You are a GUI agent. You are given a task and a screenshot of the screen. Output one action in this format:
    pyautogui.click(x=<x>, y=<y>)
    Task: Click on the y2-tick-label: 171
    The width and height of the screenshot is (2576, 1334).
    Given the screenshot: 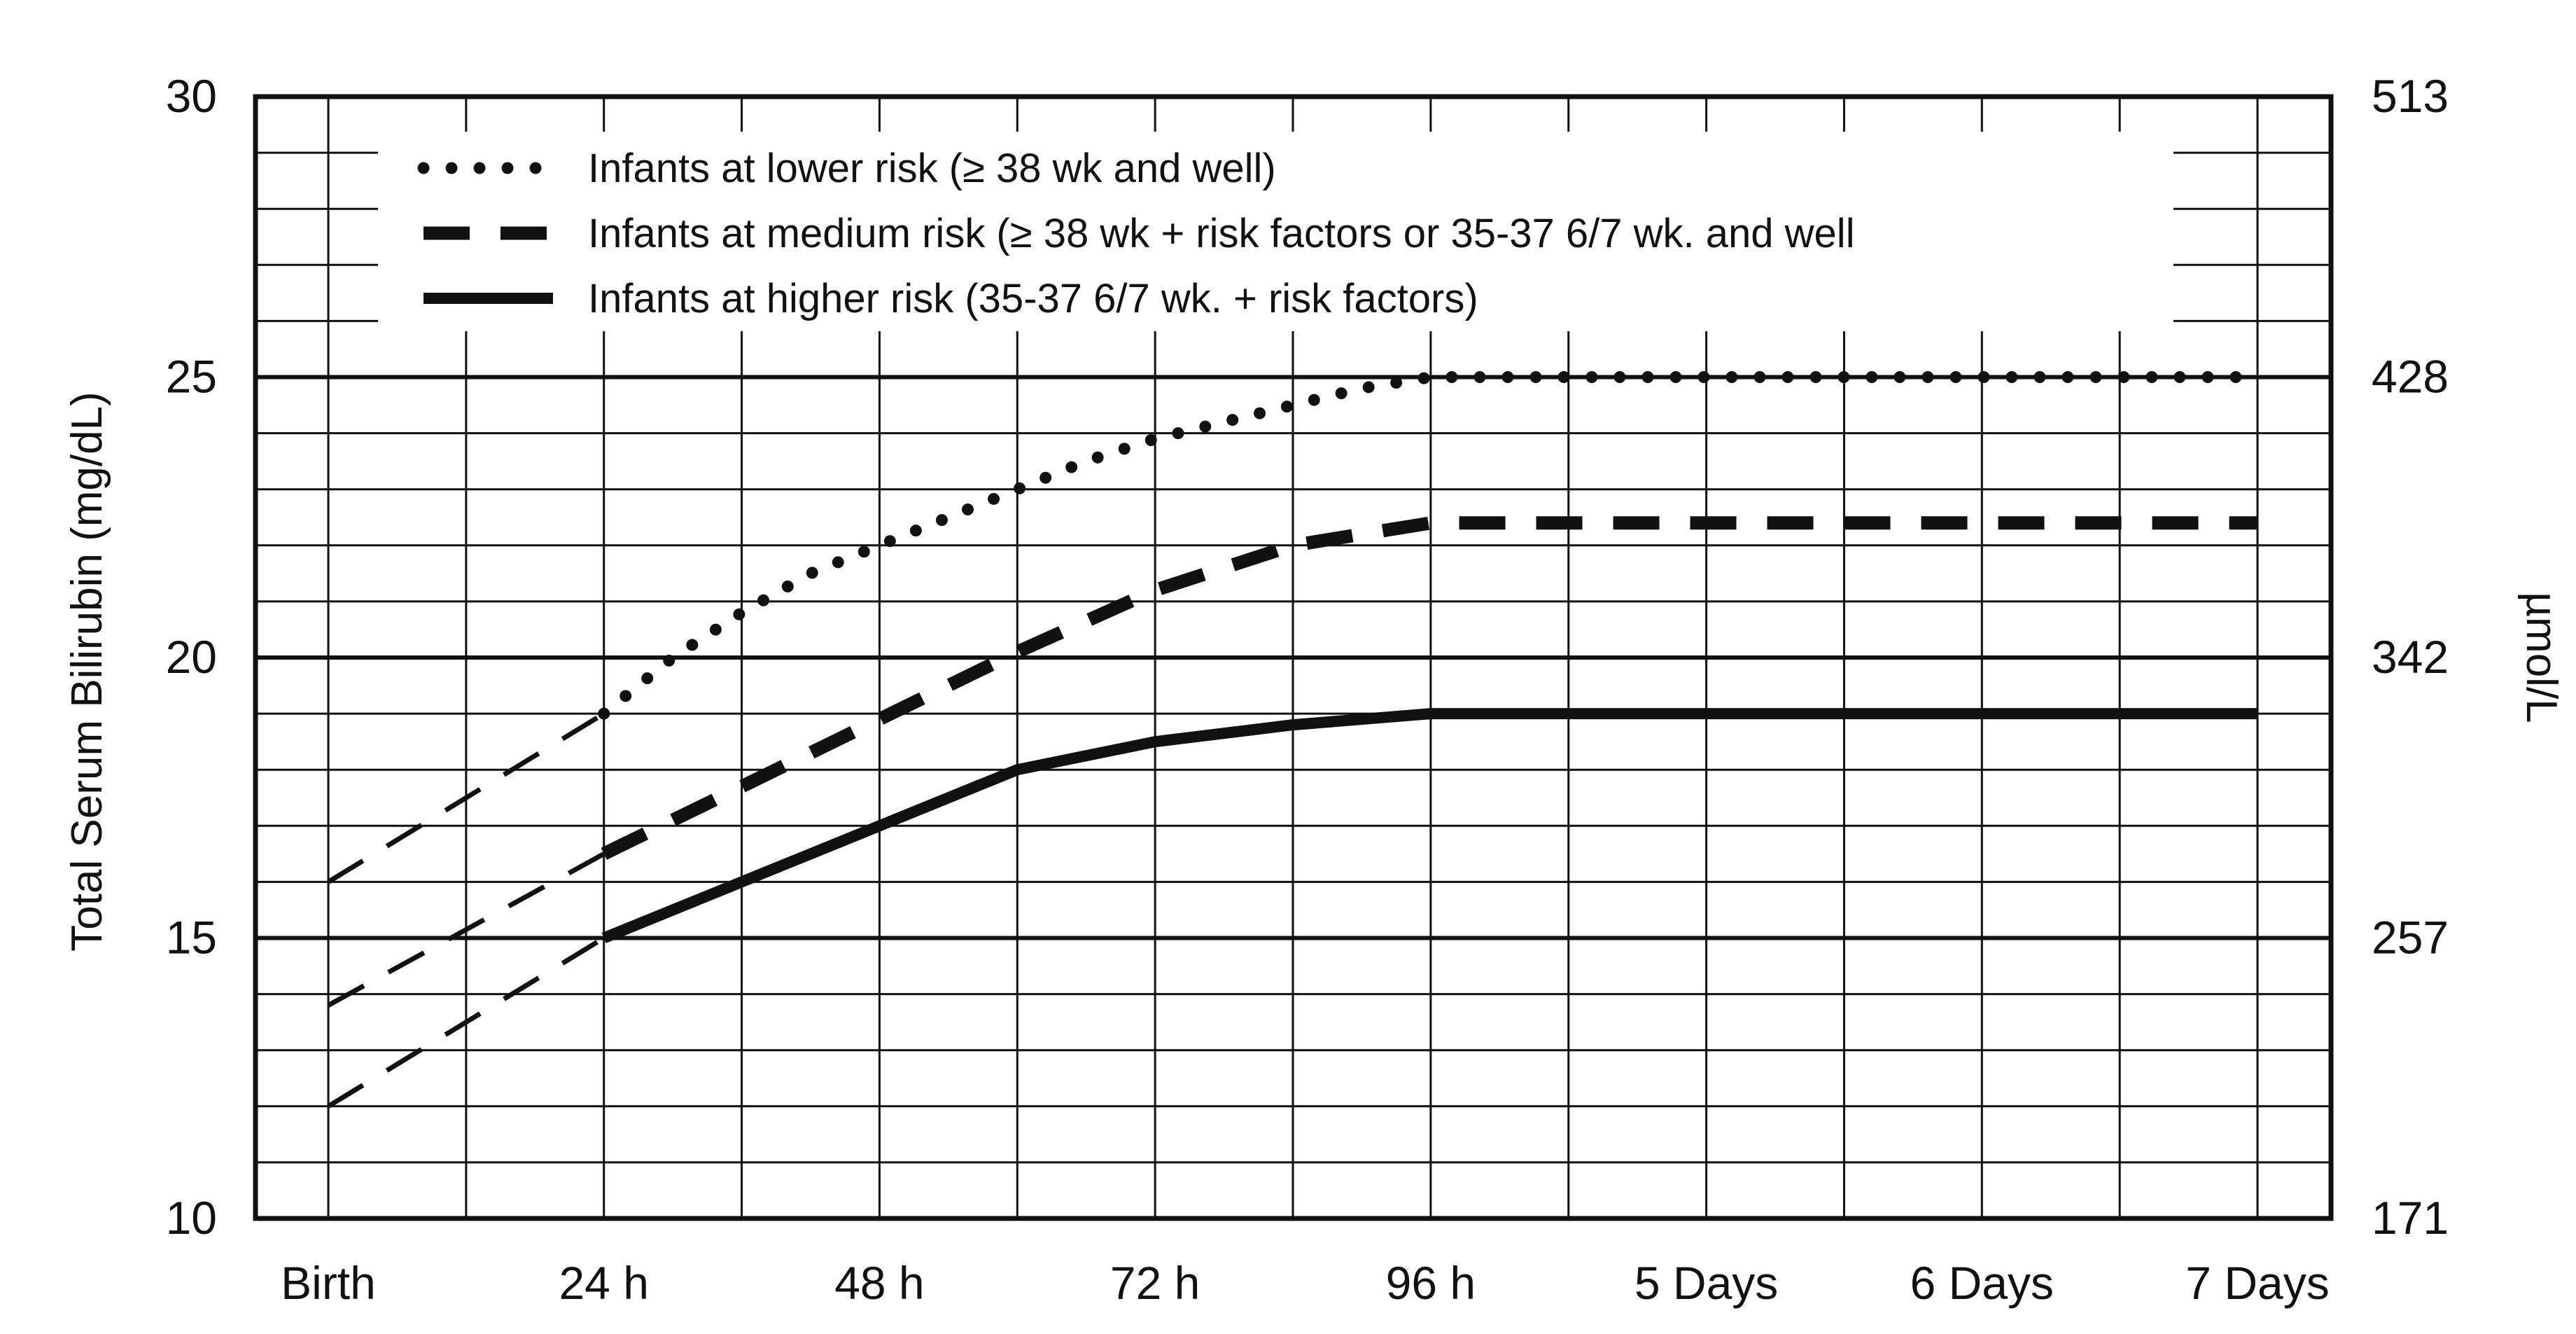 What is the action you would take?
    pyautogui.click(x=2410, y=1218)
    